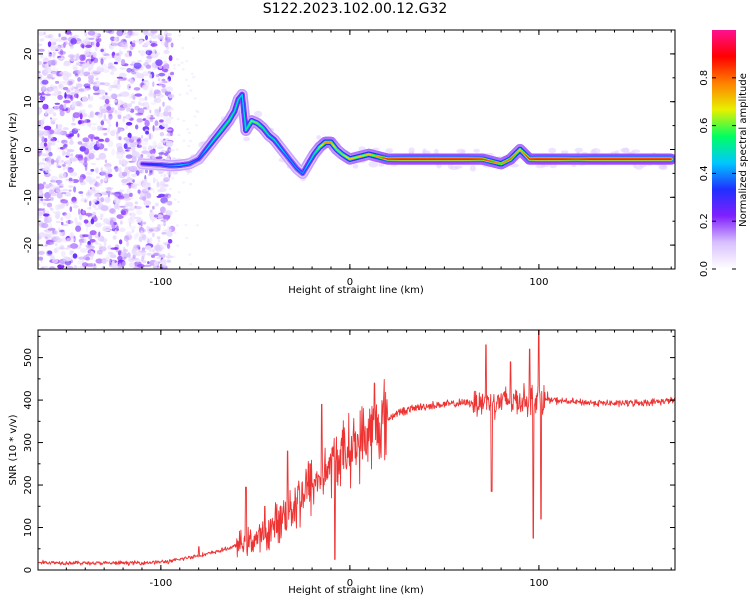 The image size is (750, 600). Describe the element at coordinates (743, 150) in the screenshot. I see `colorbar-label: Normalized spectral amplitude` at that location.